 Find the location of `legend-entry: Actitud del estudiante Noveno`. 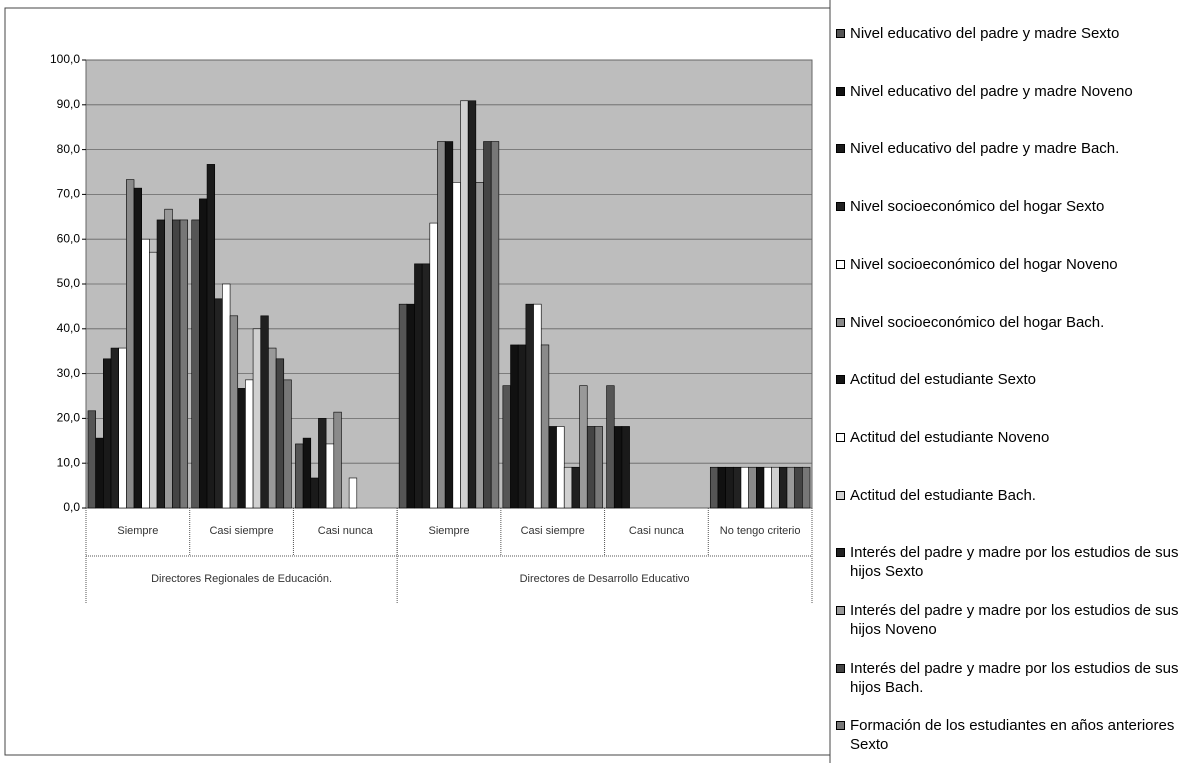

legend-entry: Actitud del estudiante Noveno is located at coordinates (1017, 437).